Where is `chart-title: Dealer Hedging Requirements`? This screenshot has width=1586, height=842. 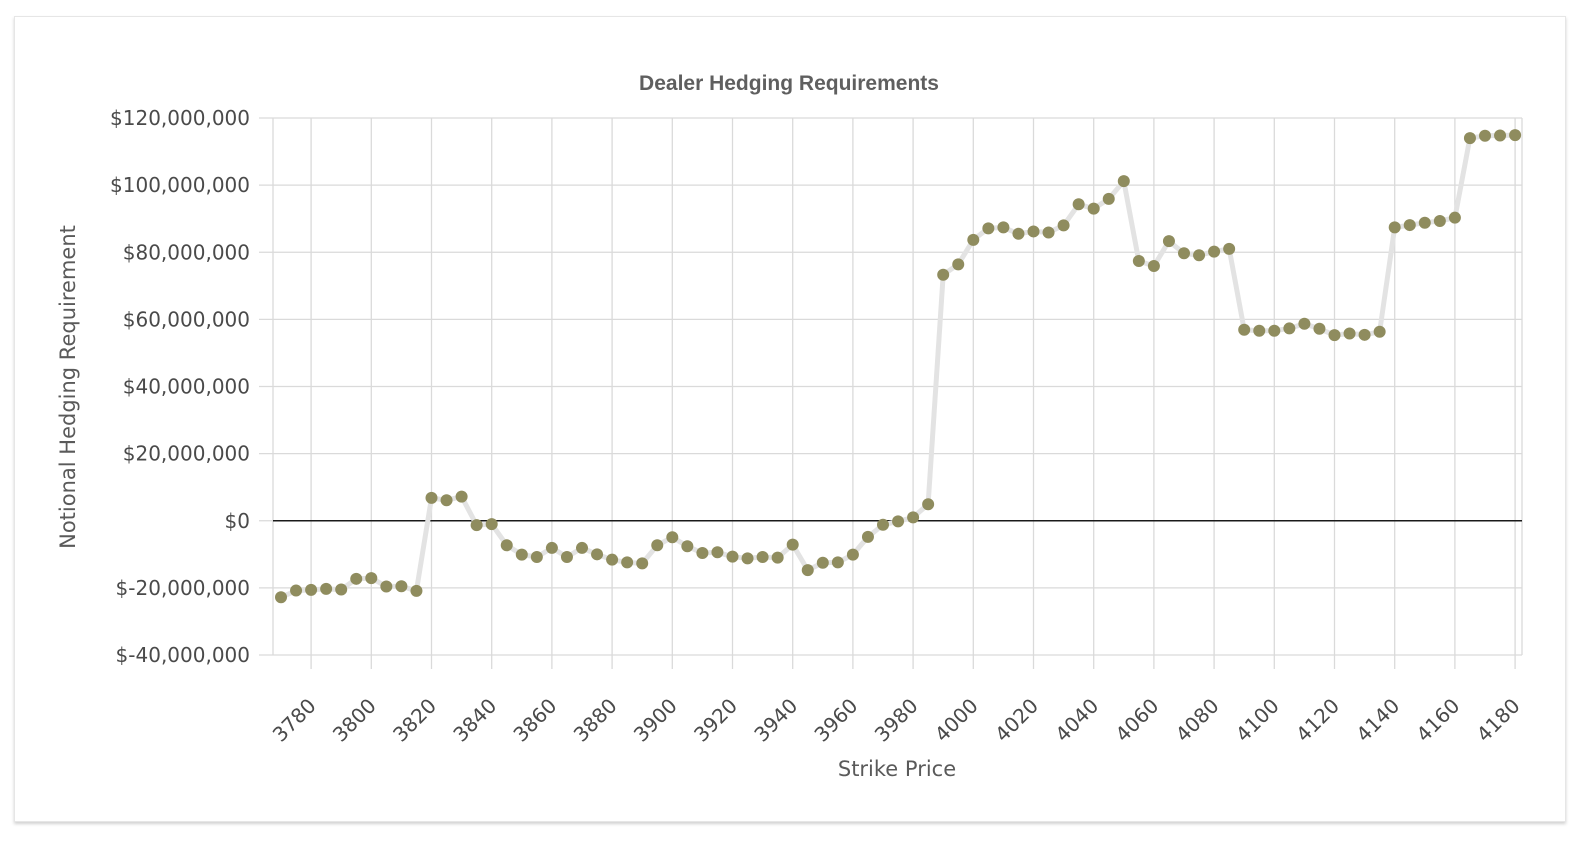 chart-title: Dealer Hedging Requirements is located at coordinates (789, 83).